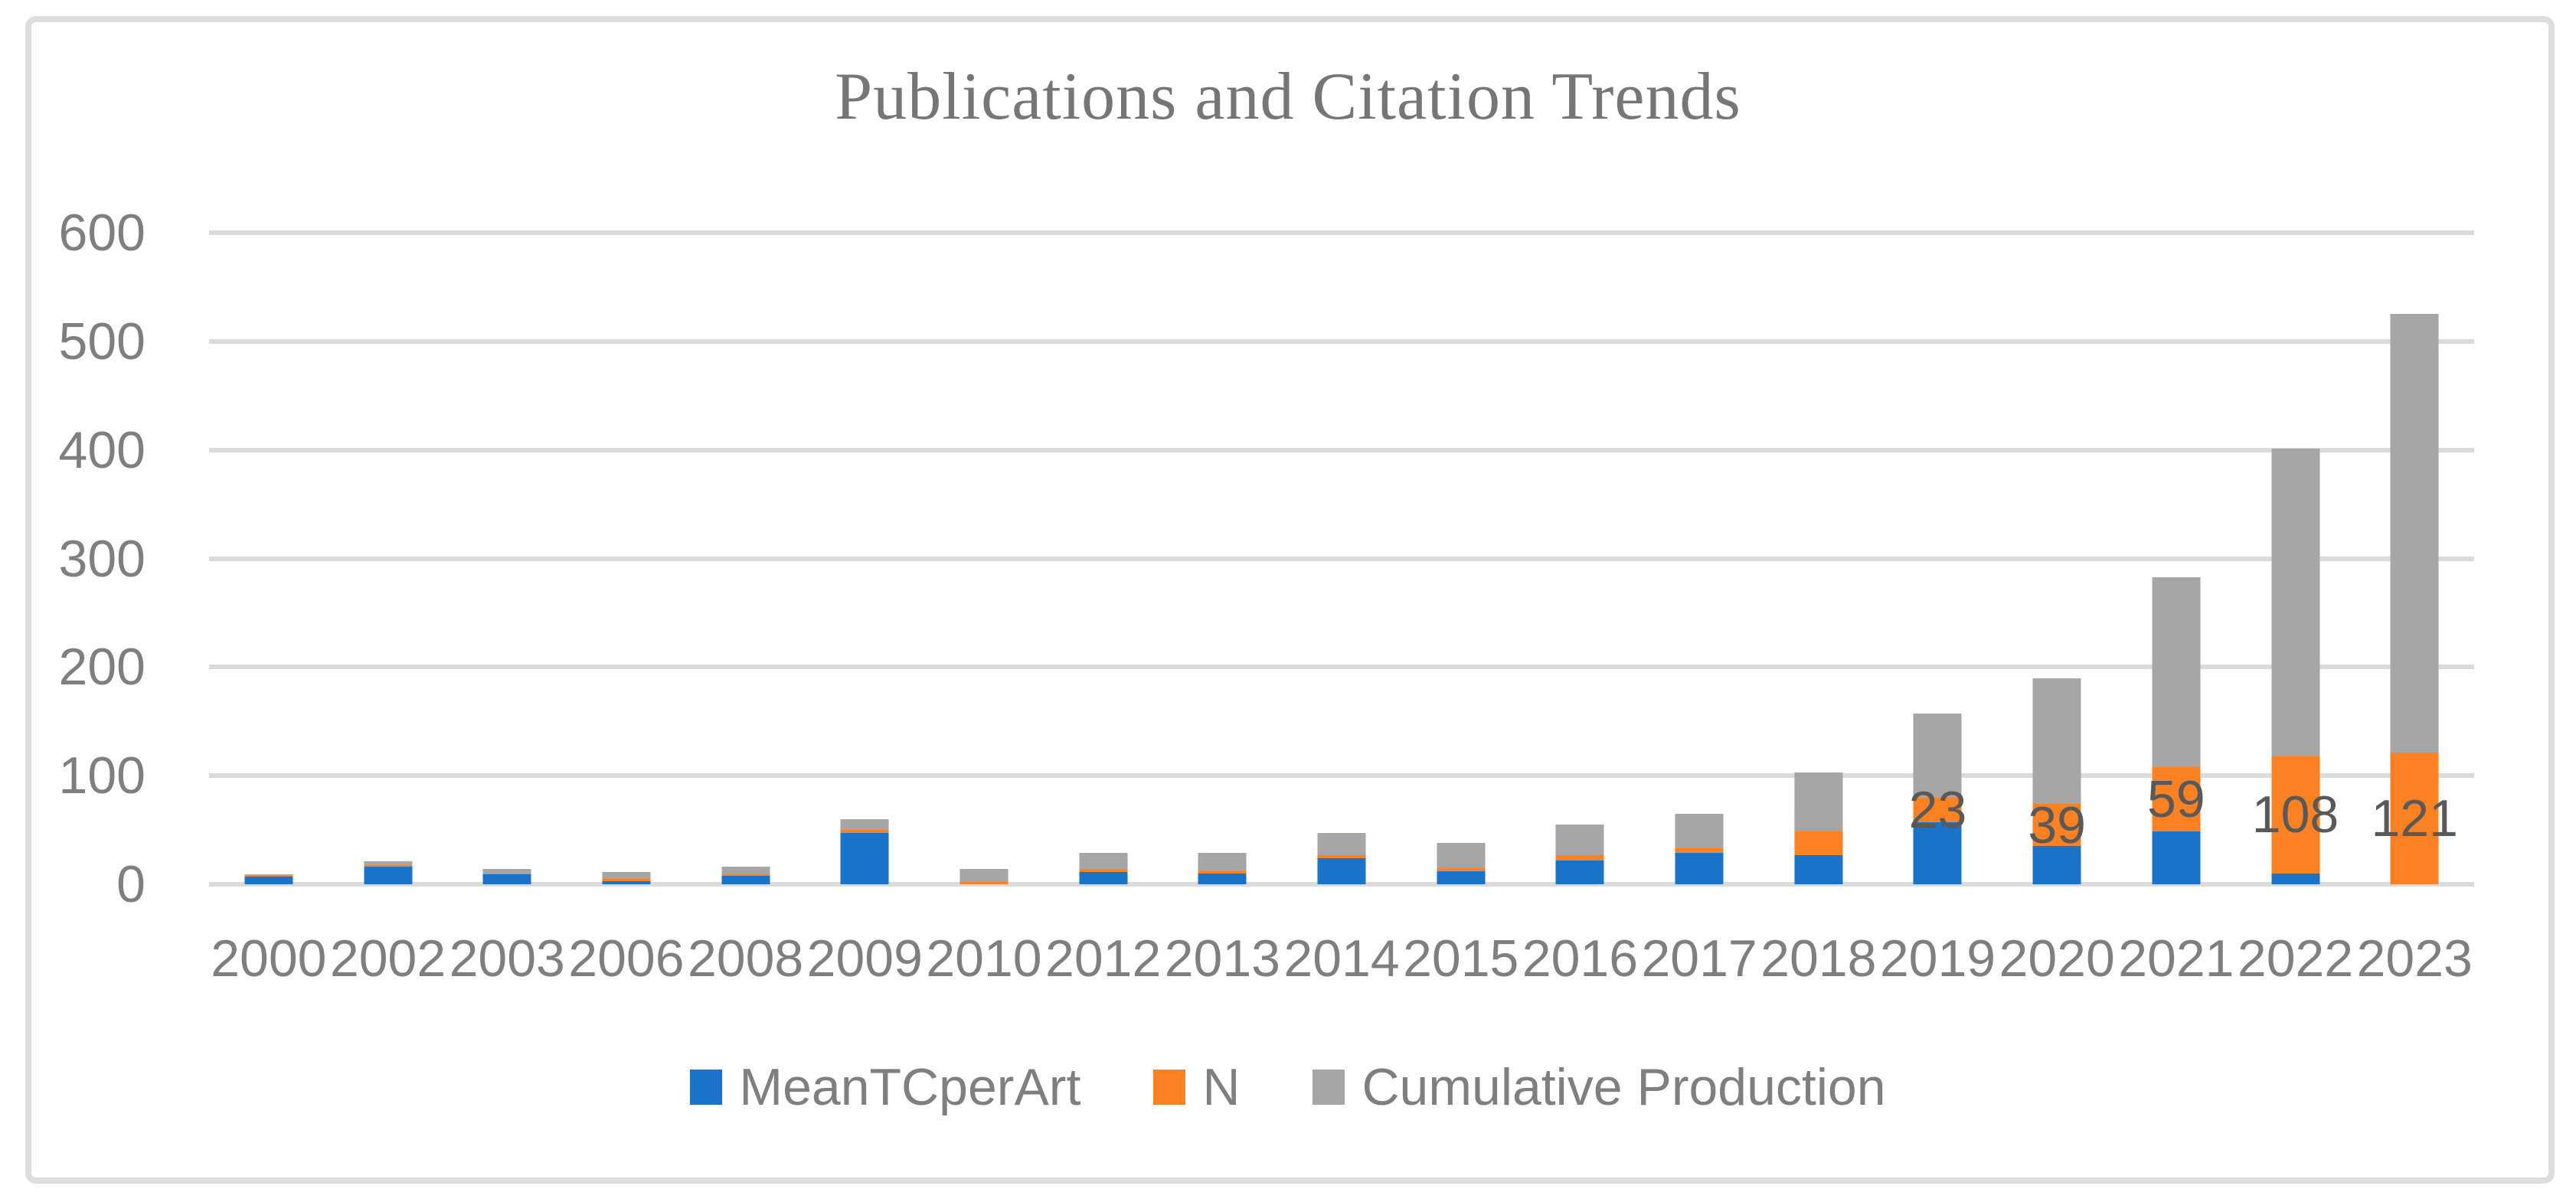  I want to click on data-label-2020: 39, so click(2057, 824).